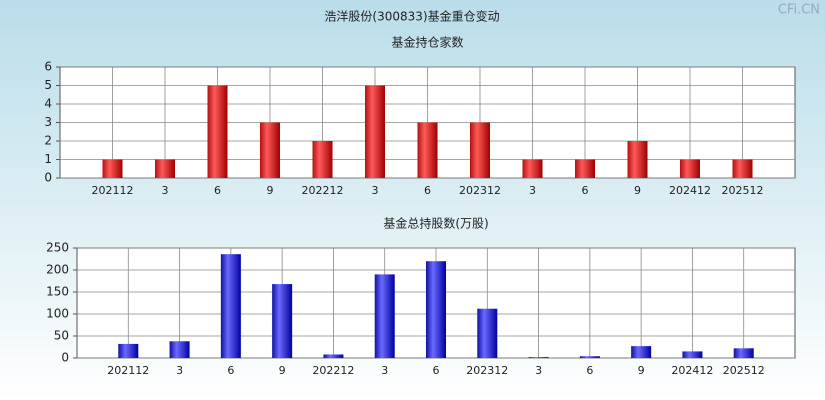 This screenshot has width=825, height=400. Describe the element at coordinates (57, 270) in the screenshot. I see `y-tick-label: 200` at that location.